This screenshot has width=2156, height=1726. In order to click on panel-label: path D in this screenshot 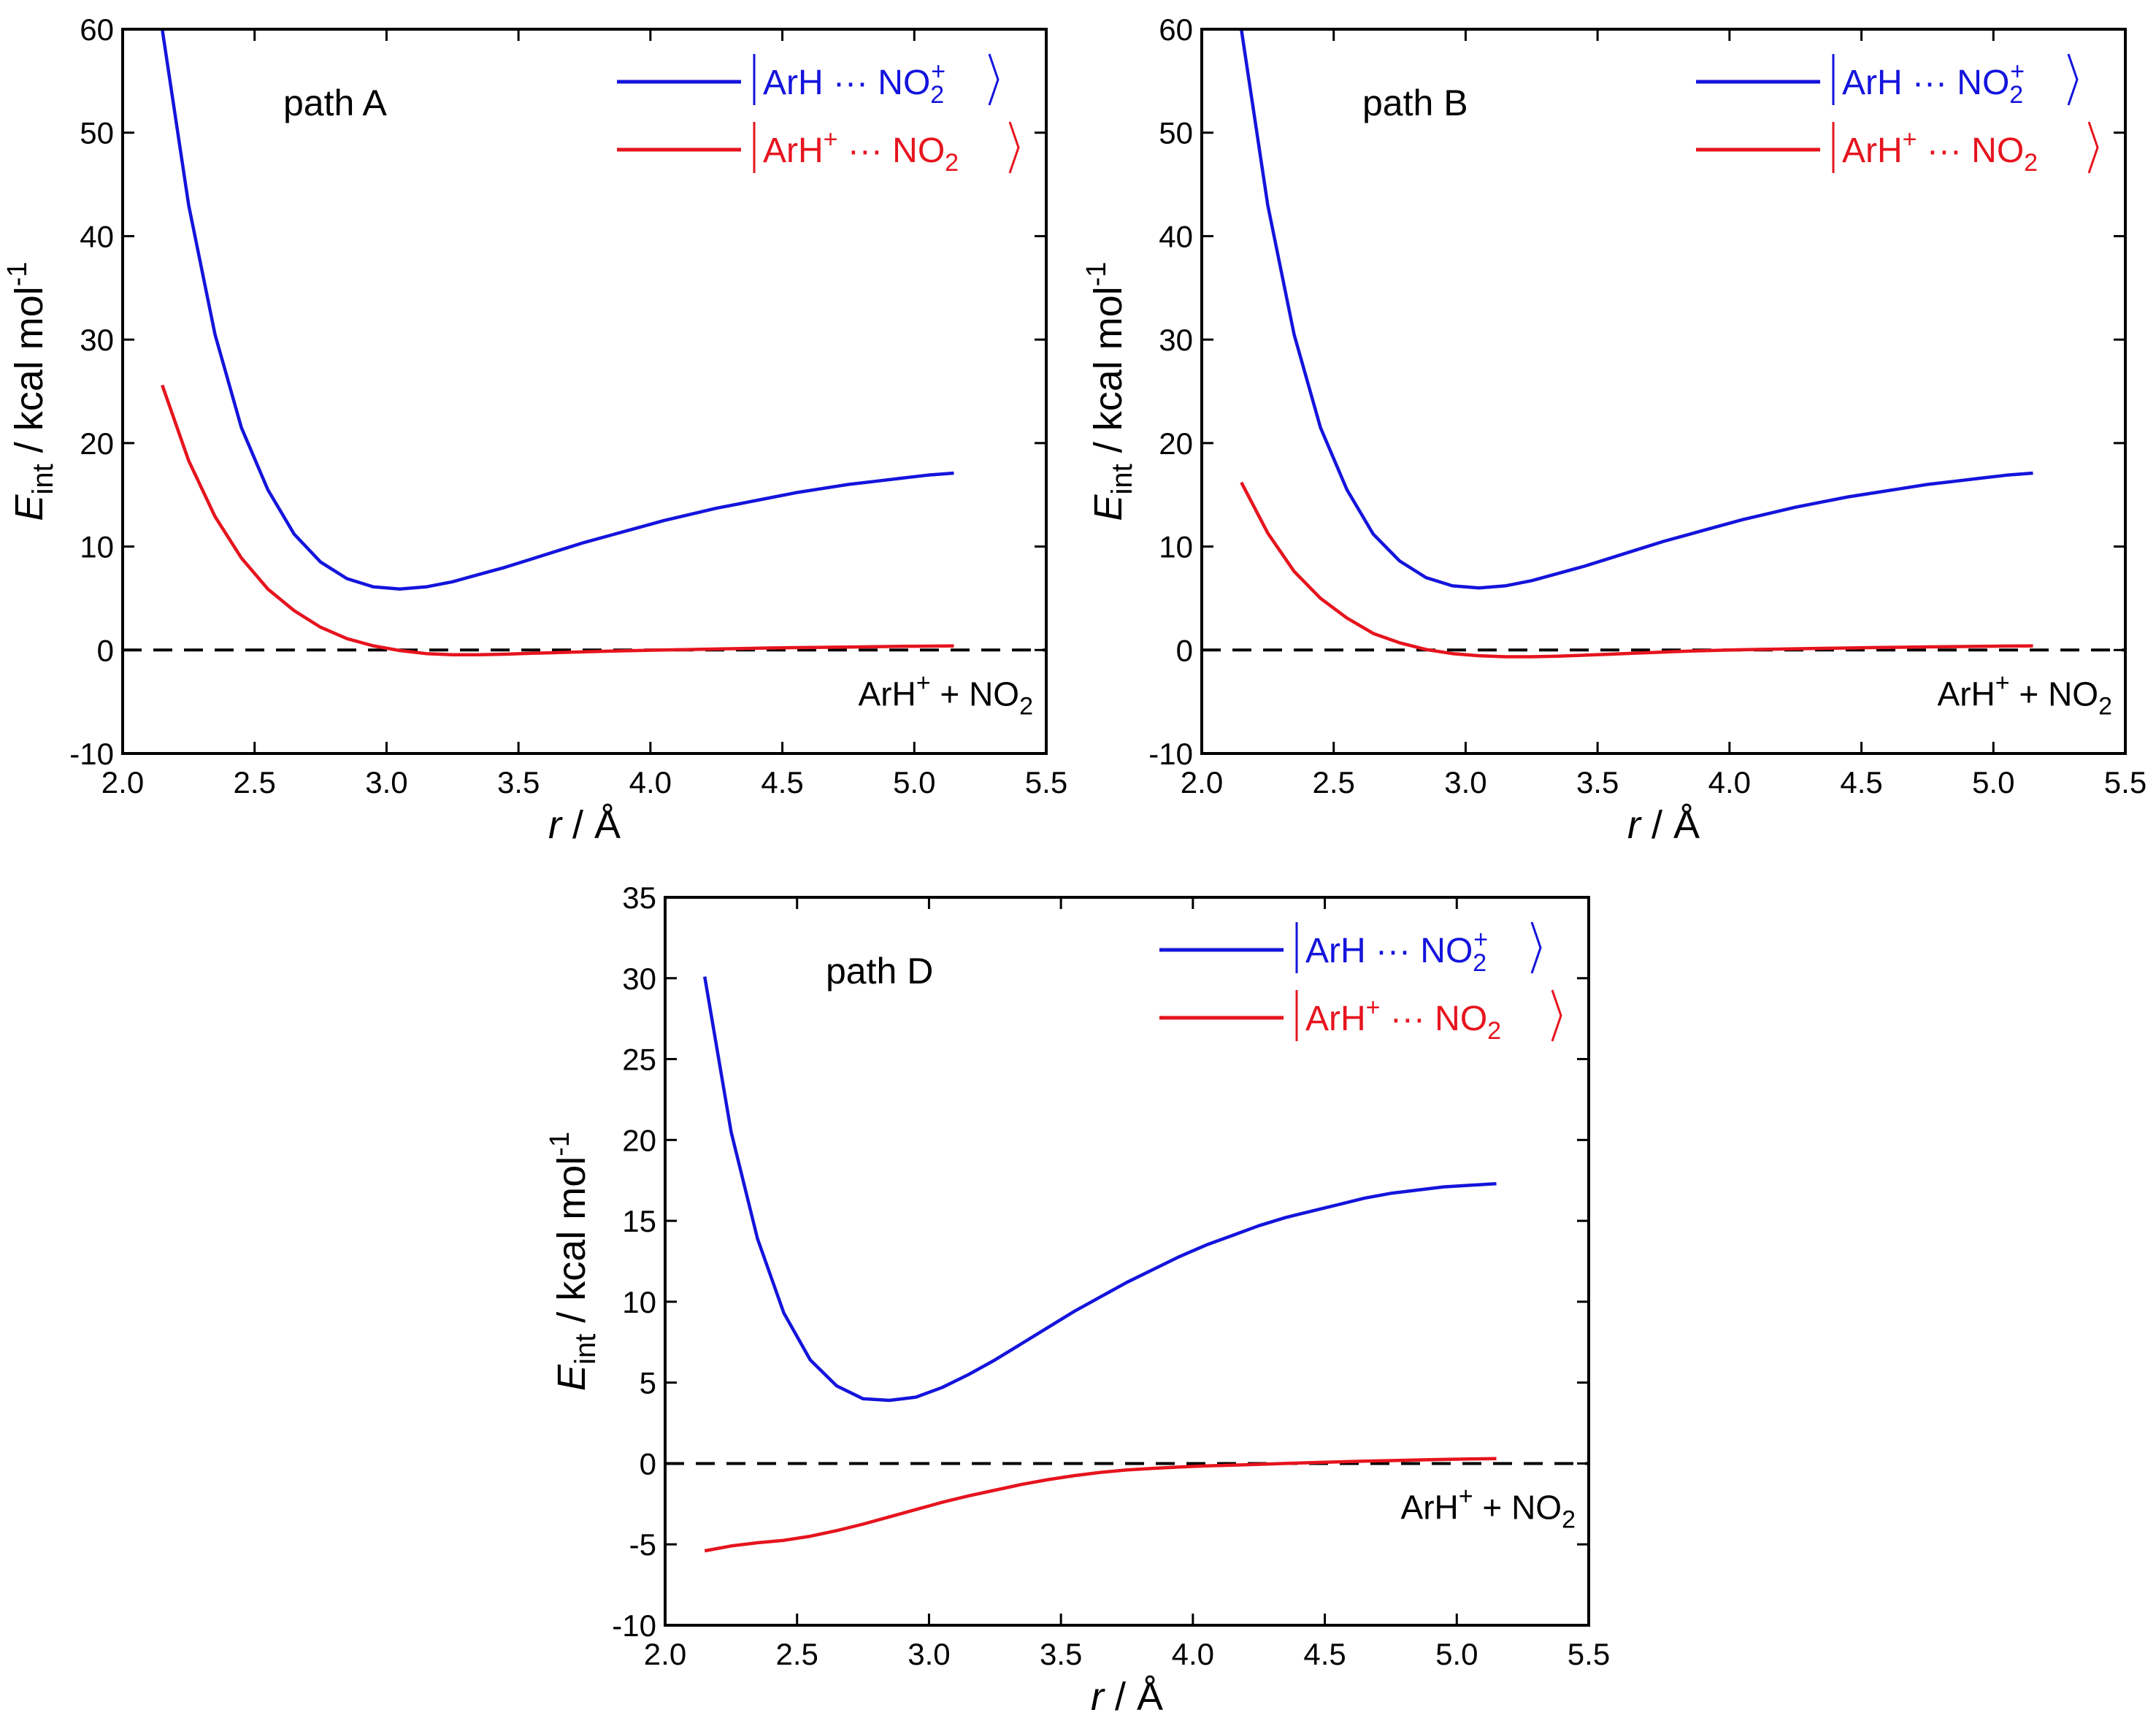, I will do `click(879, 971)`.